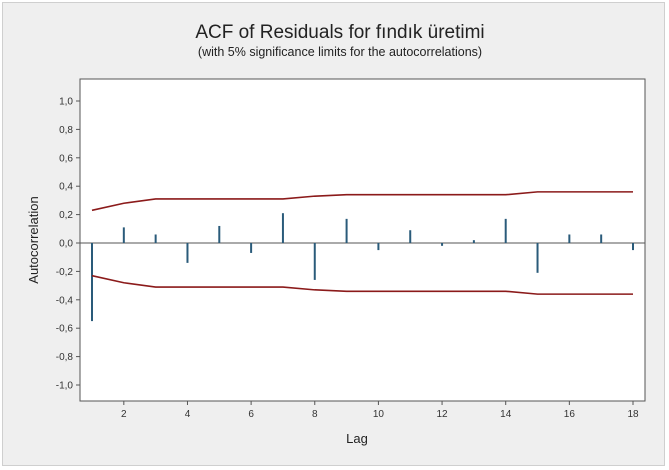 This screenshot has width=669, height=470. I want to click on y-tick-label: 0,0, so click(66, 244).